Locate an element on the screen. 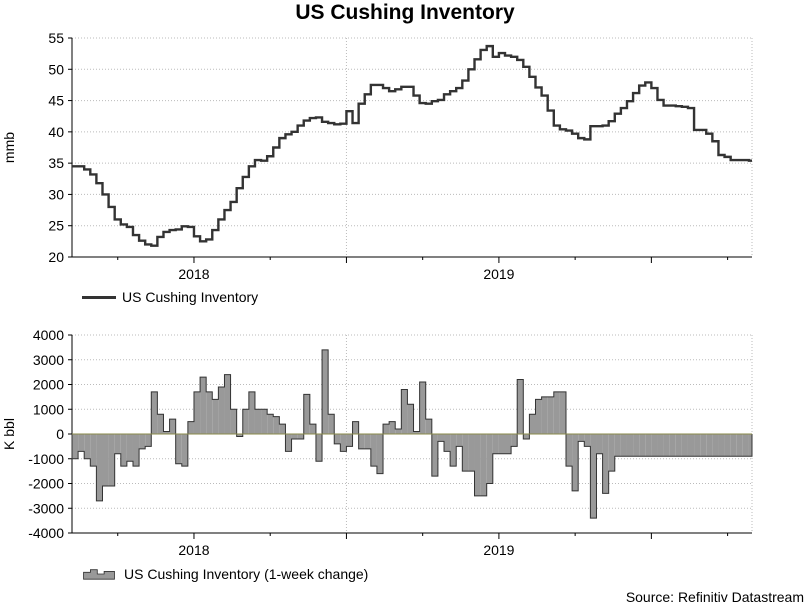  y-tick-label: 45 is located at coordinates (56, 101).